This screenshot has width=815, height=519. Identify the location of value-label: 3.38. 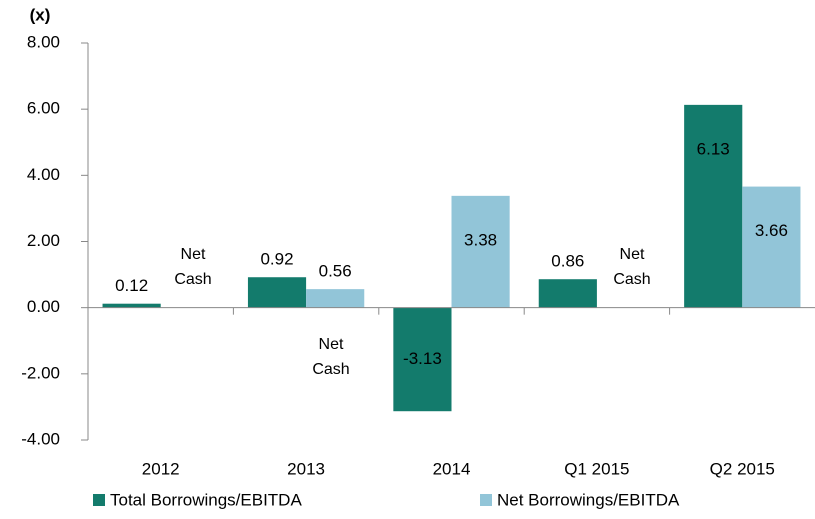
(480, 239).